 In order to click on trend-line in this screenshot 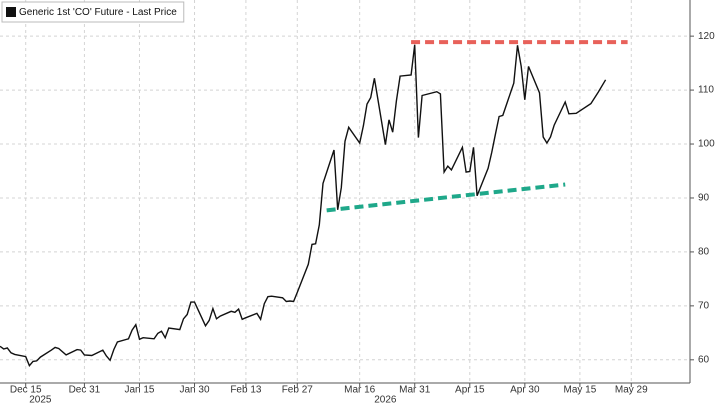, I will do `click(446, 197)`.